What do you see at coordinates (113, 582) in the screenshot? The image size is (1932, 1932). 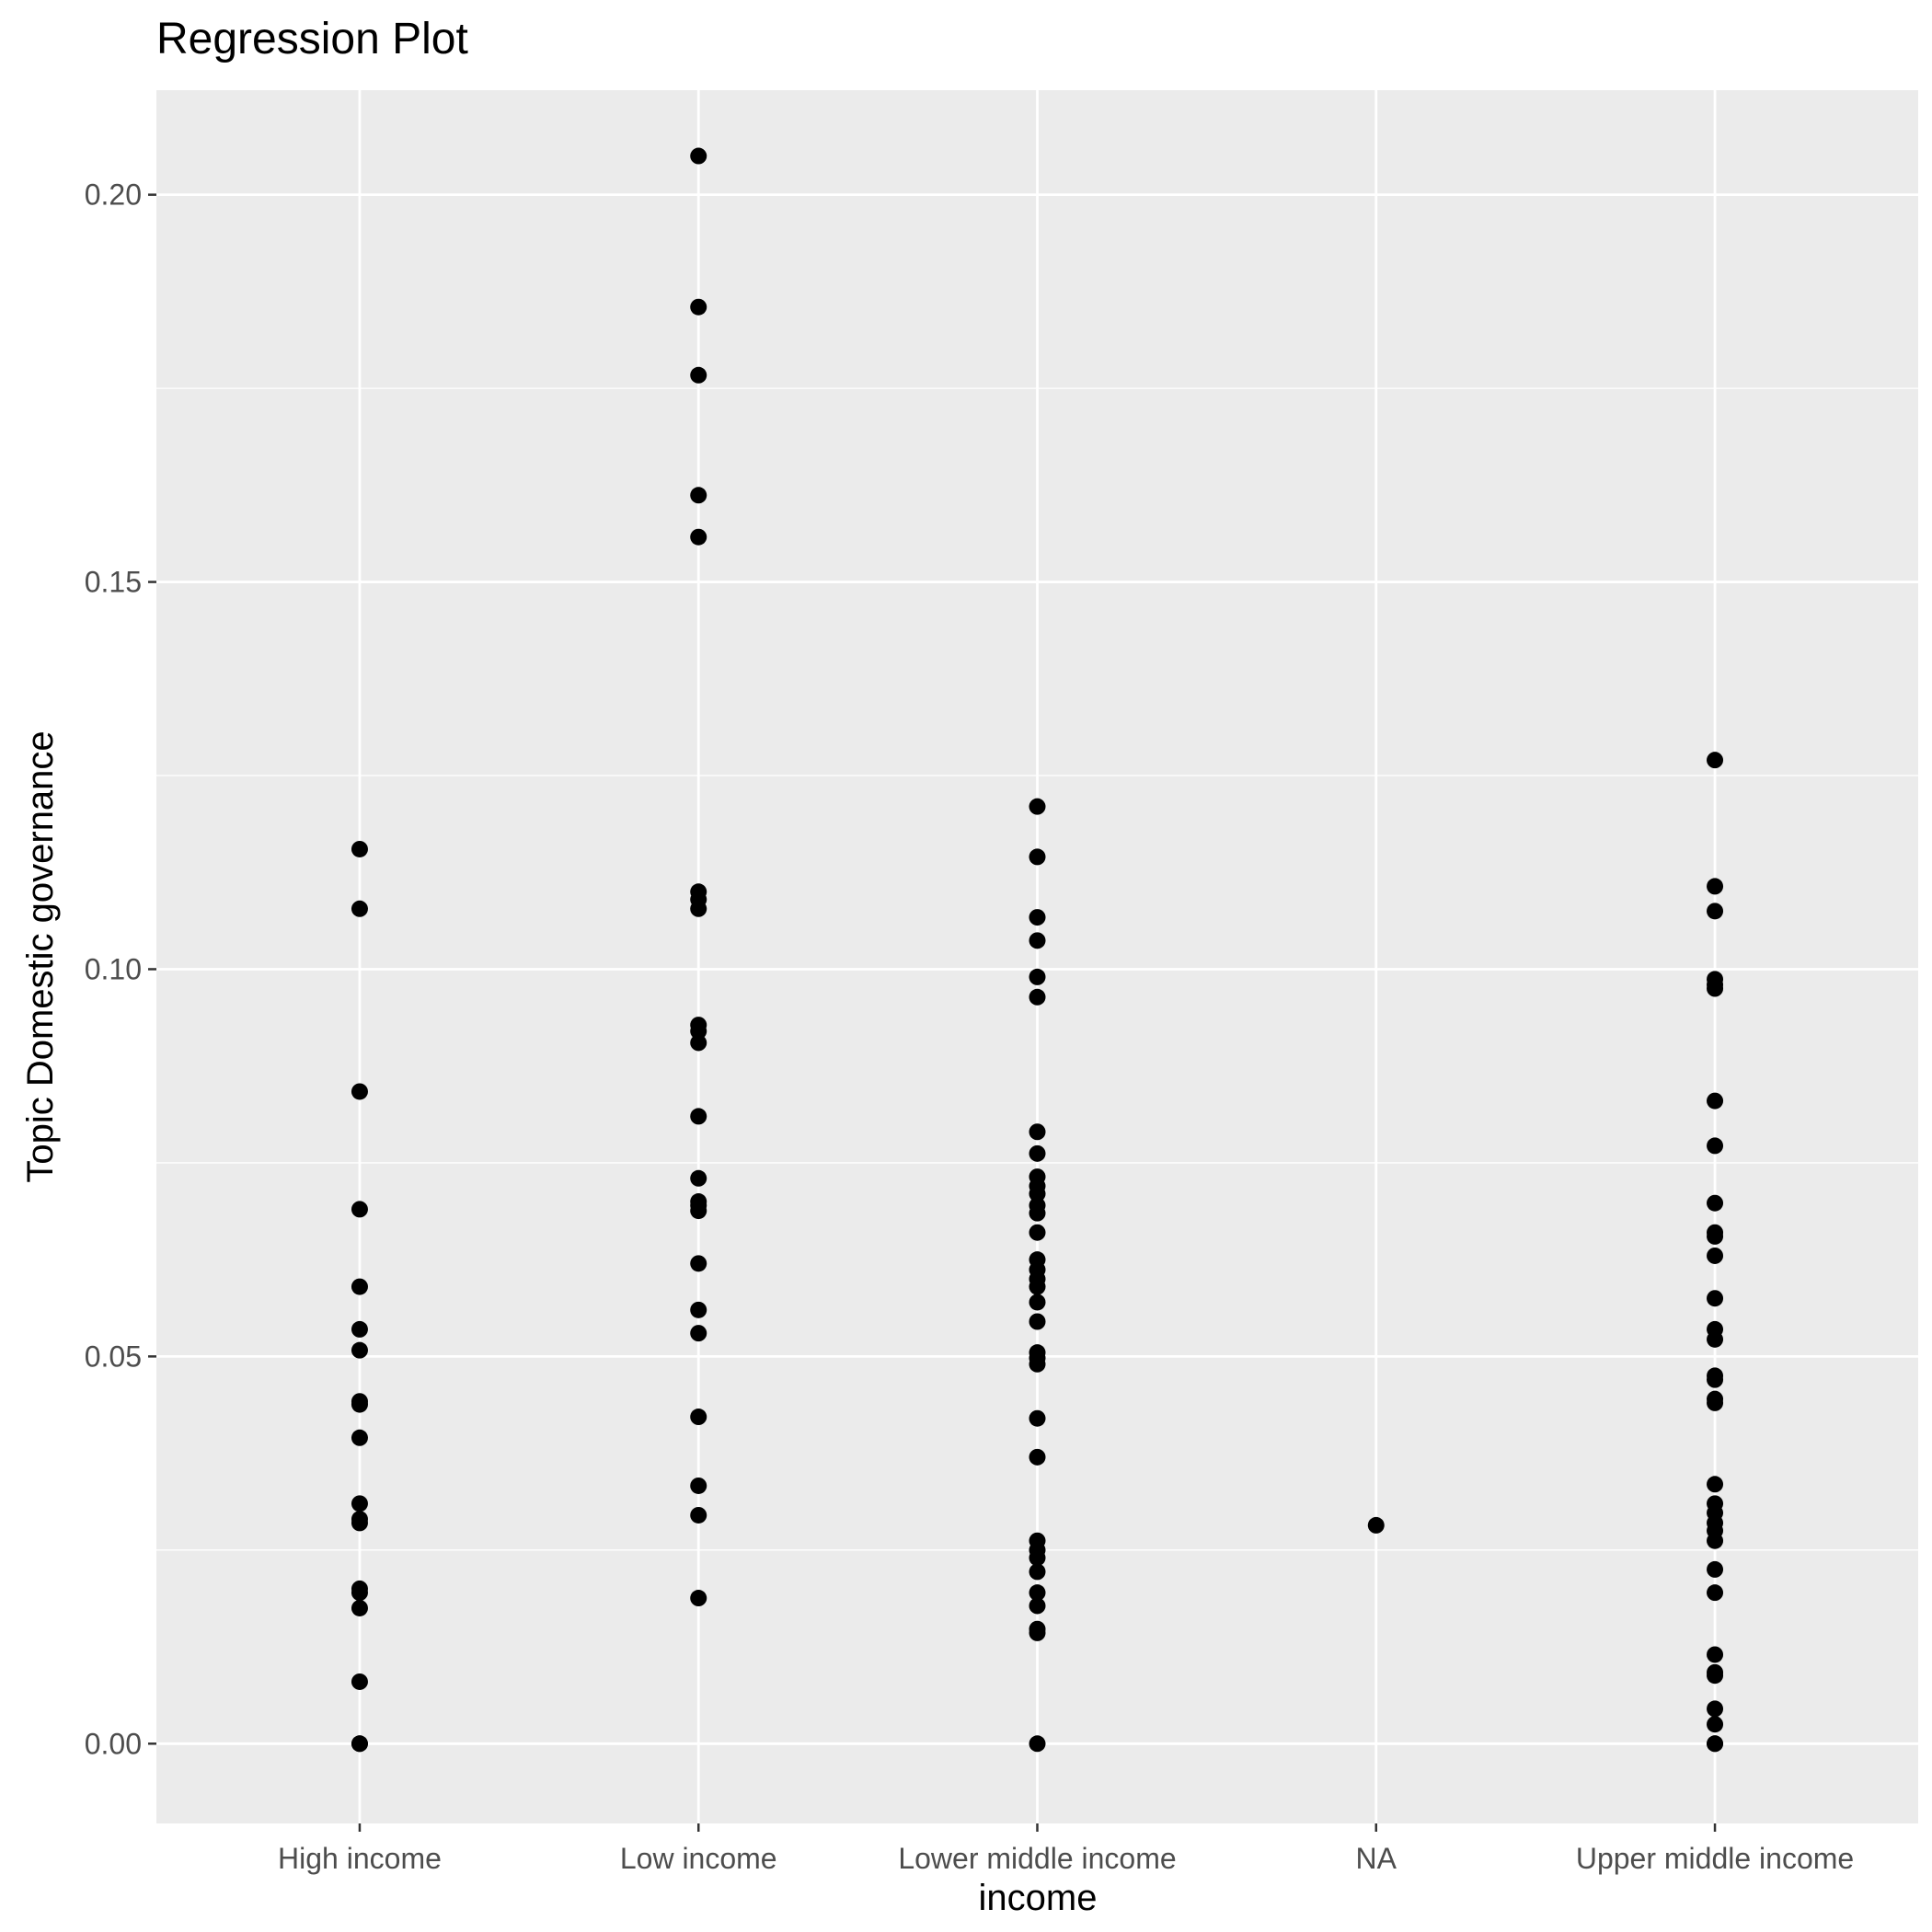 I see `y-tick-label: 0.15` at bounding box center [113, 582].